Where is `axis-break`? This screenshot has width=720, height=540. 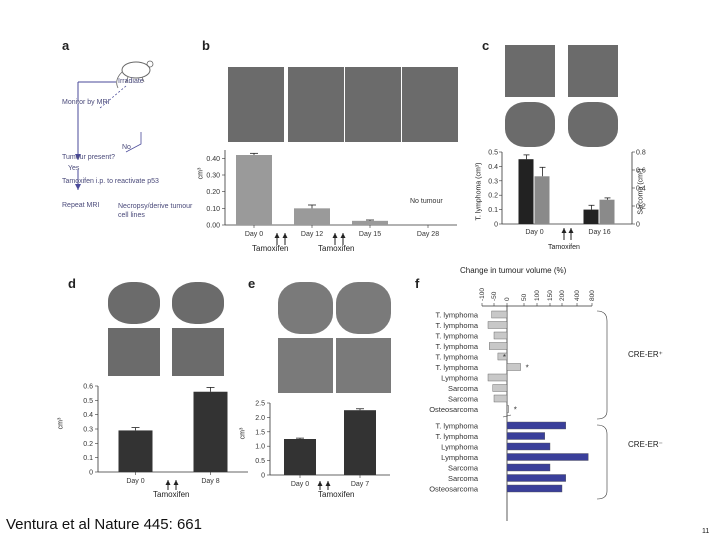 axis-break is located at coordinates (507, 416).